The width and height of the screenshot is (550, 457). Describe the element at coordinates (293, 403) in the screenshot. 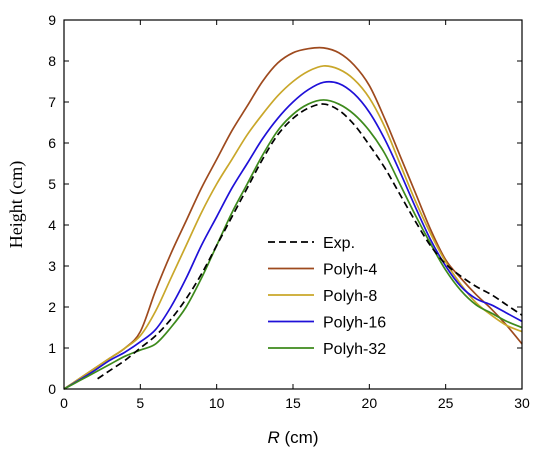

I see `x-tick-label: 15` at that location.